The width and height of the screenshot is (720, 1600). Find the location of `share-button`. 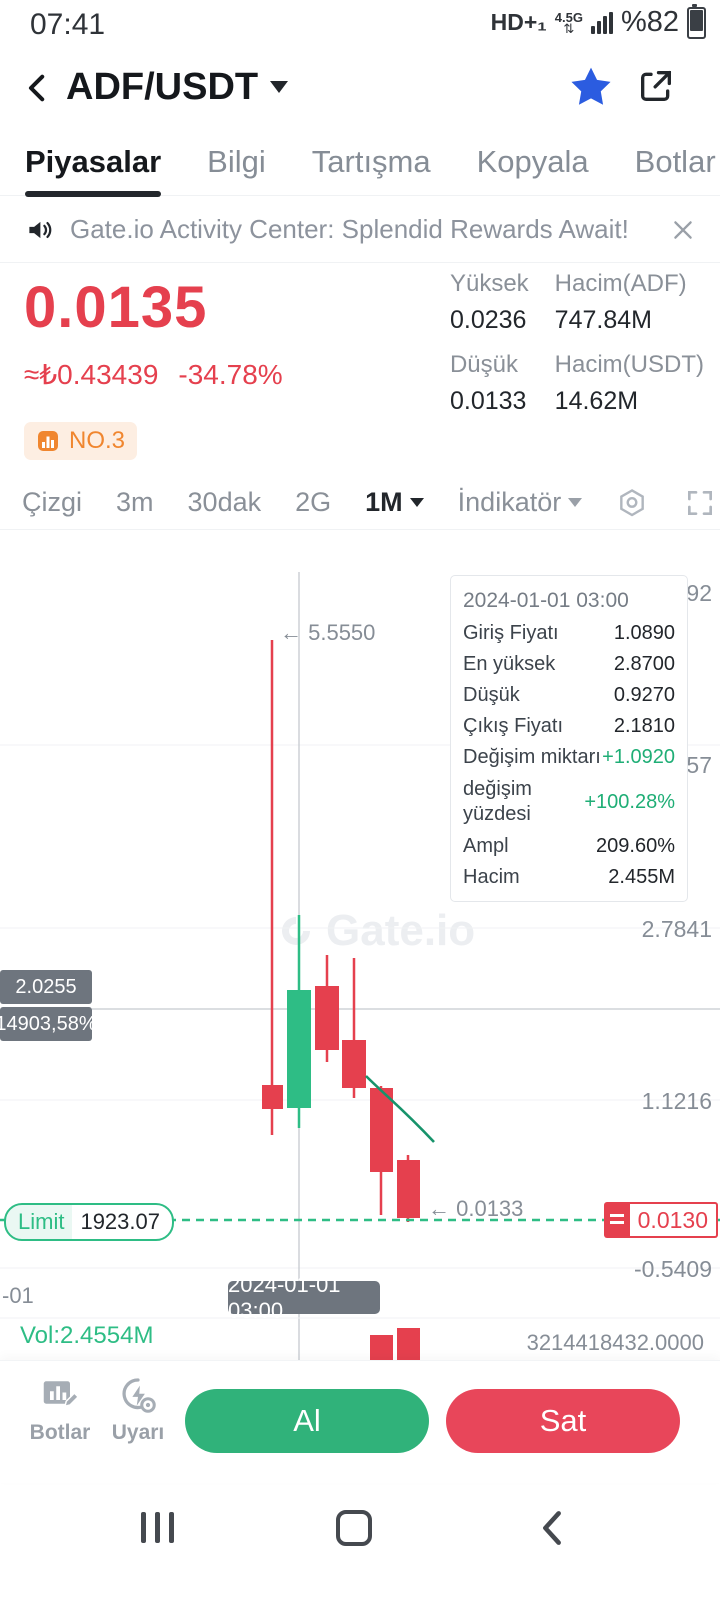

share-button is located at coordinates (656, 88).